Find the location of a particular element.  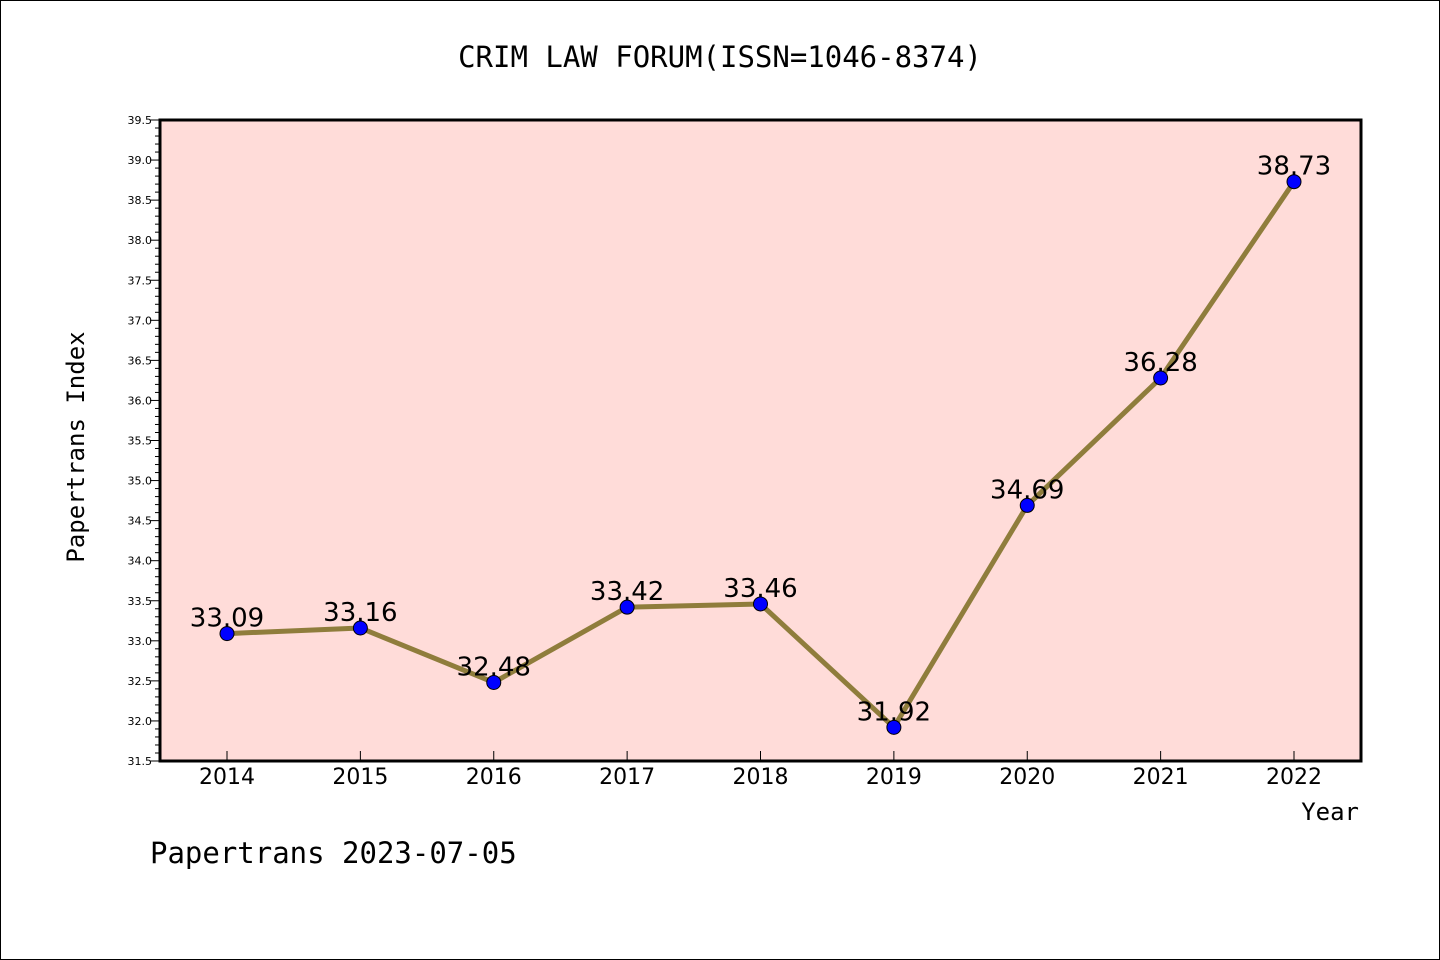

data-label: 33.09 is located at coordinates (227, 619).